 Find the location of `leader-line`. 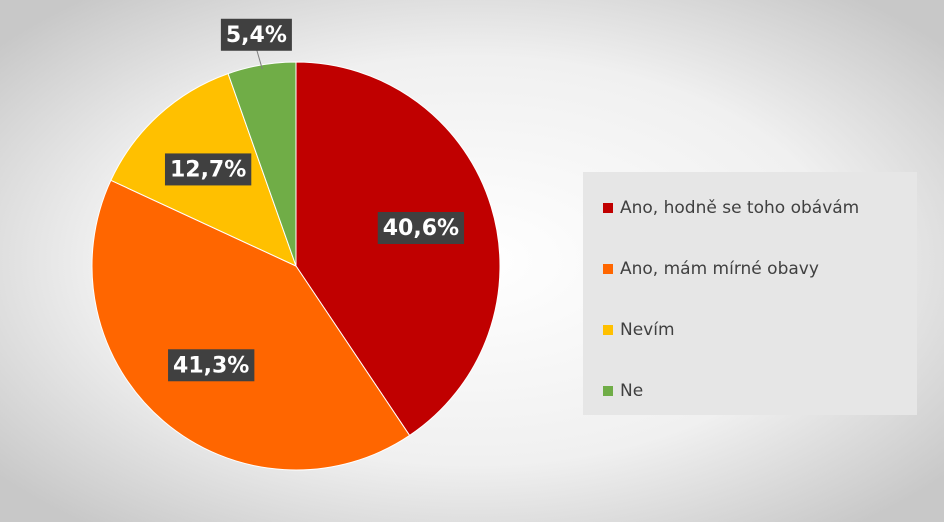

leader-line is located at coordinates (259, 59).